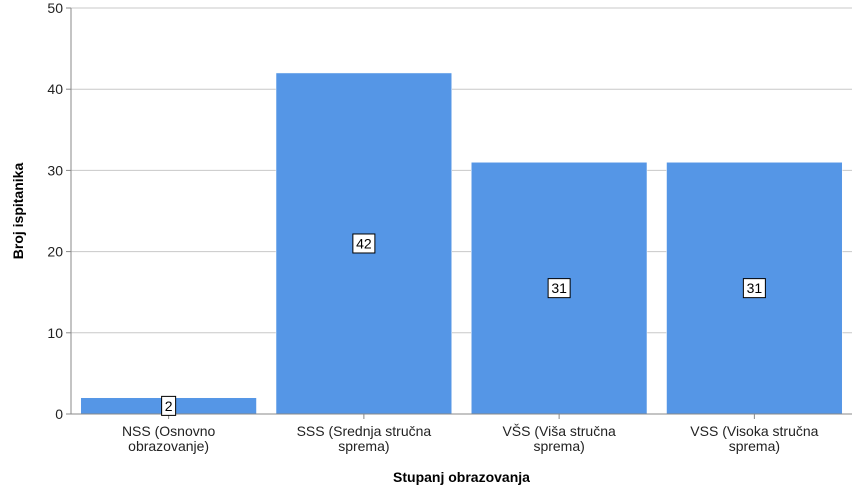 The height and width of the screenshot is (490, 867). I want to click on data-label: 42, so click(364, 243).